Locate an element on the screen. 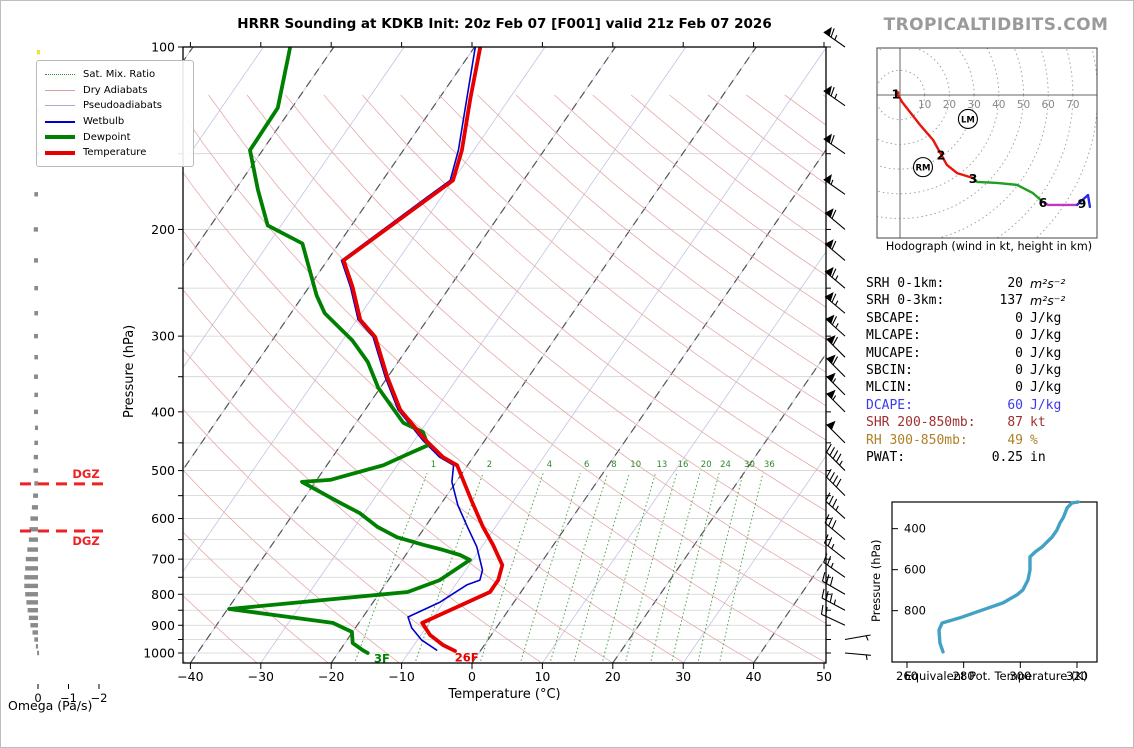 Image resolution: width=1134 pixels, height=748 pixels. legend-label: Pseudoadiabats is located at coordinates (123, 106).